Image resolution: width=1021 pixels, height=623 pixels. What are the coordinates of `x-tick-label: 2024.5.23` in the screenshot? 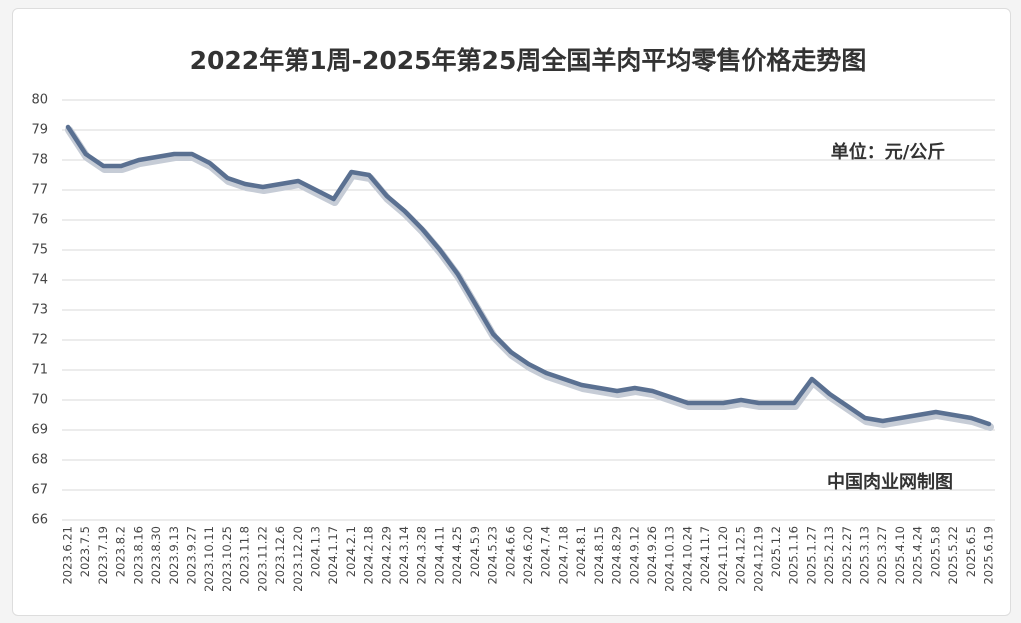 It's located at (493, 555).